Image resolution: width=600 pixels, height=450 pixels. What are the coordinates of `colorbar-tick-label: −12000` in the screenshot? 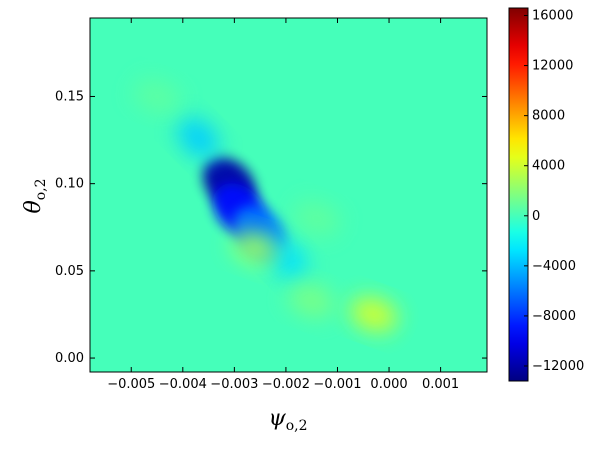 It's located at (558, 366).